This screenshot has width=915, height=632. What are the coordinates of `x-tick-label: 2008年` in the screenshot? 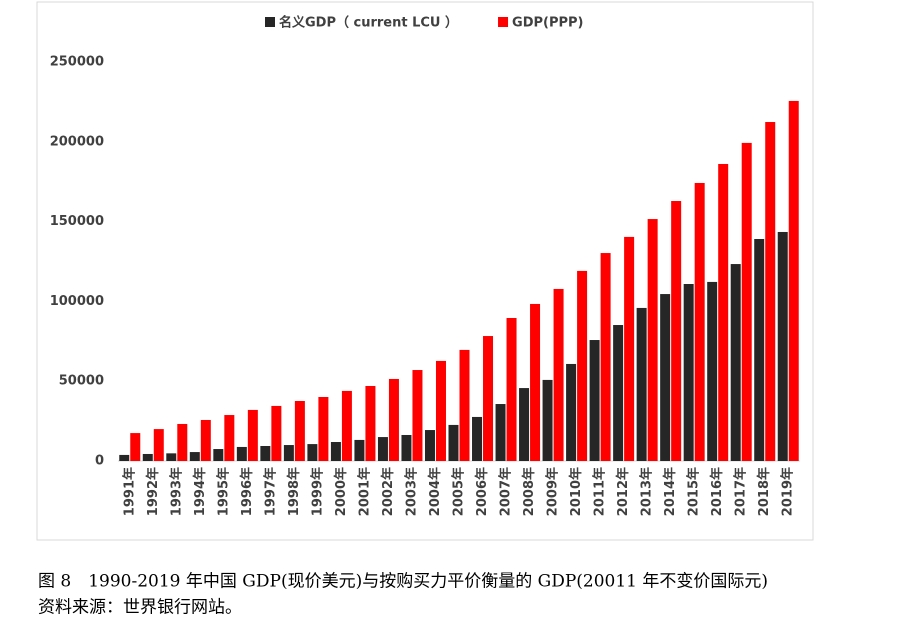 It's located at (529, 491).